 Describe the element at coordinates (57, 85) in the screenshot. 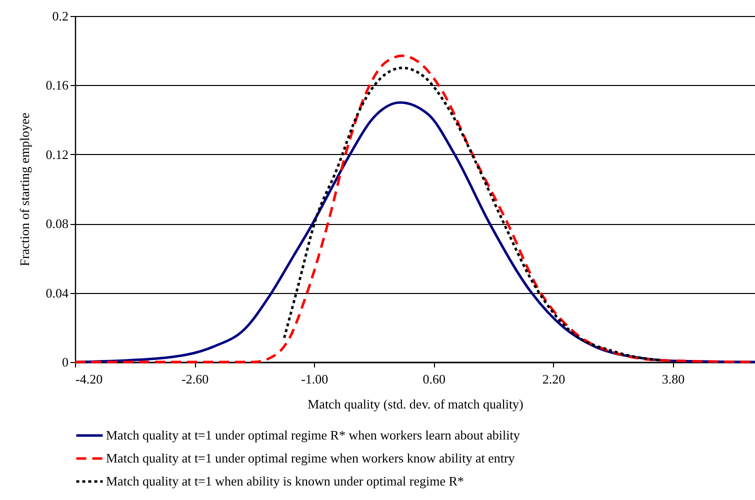

I see `y-tick-label: 0.16` at that location.